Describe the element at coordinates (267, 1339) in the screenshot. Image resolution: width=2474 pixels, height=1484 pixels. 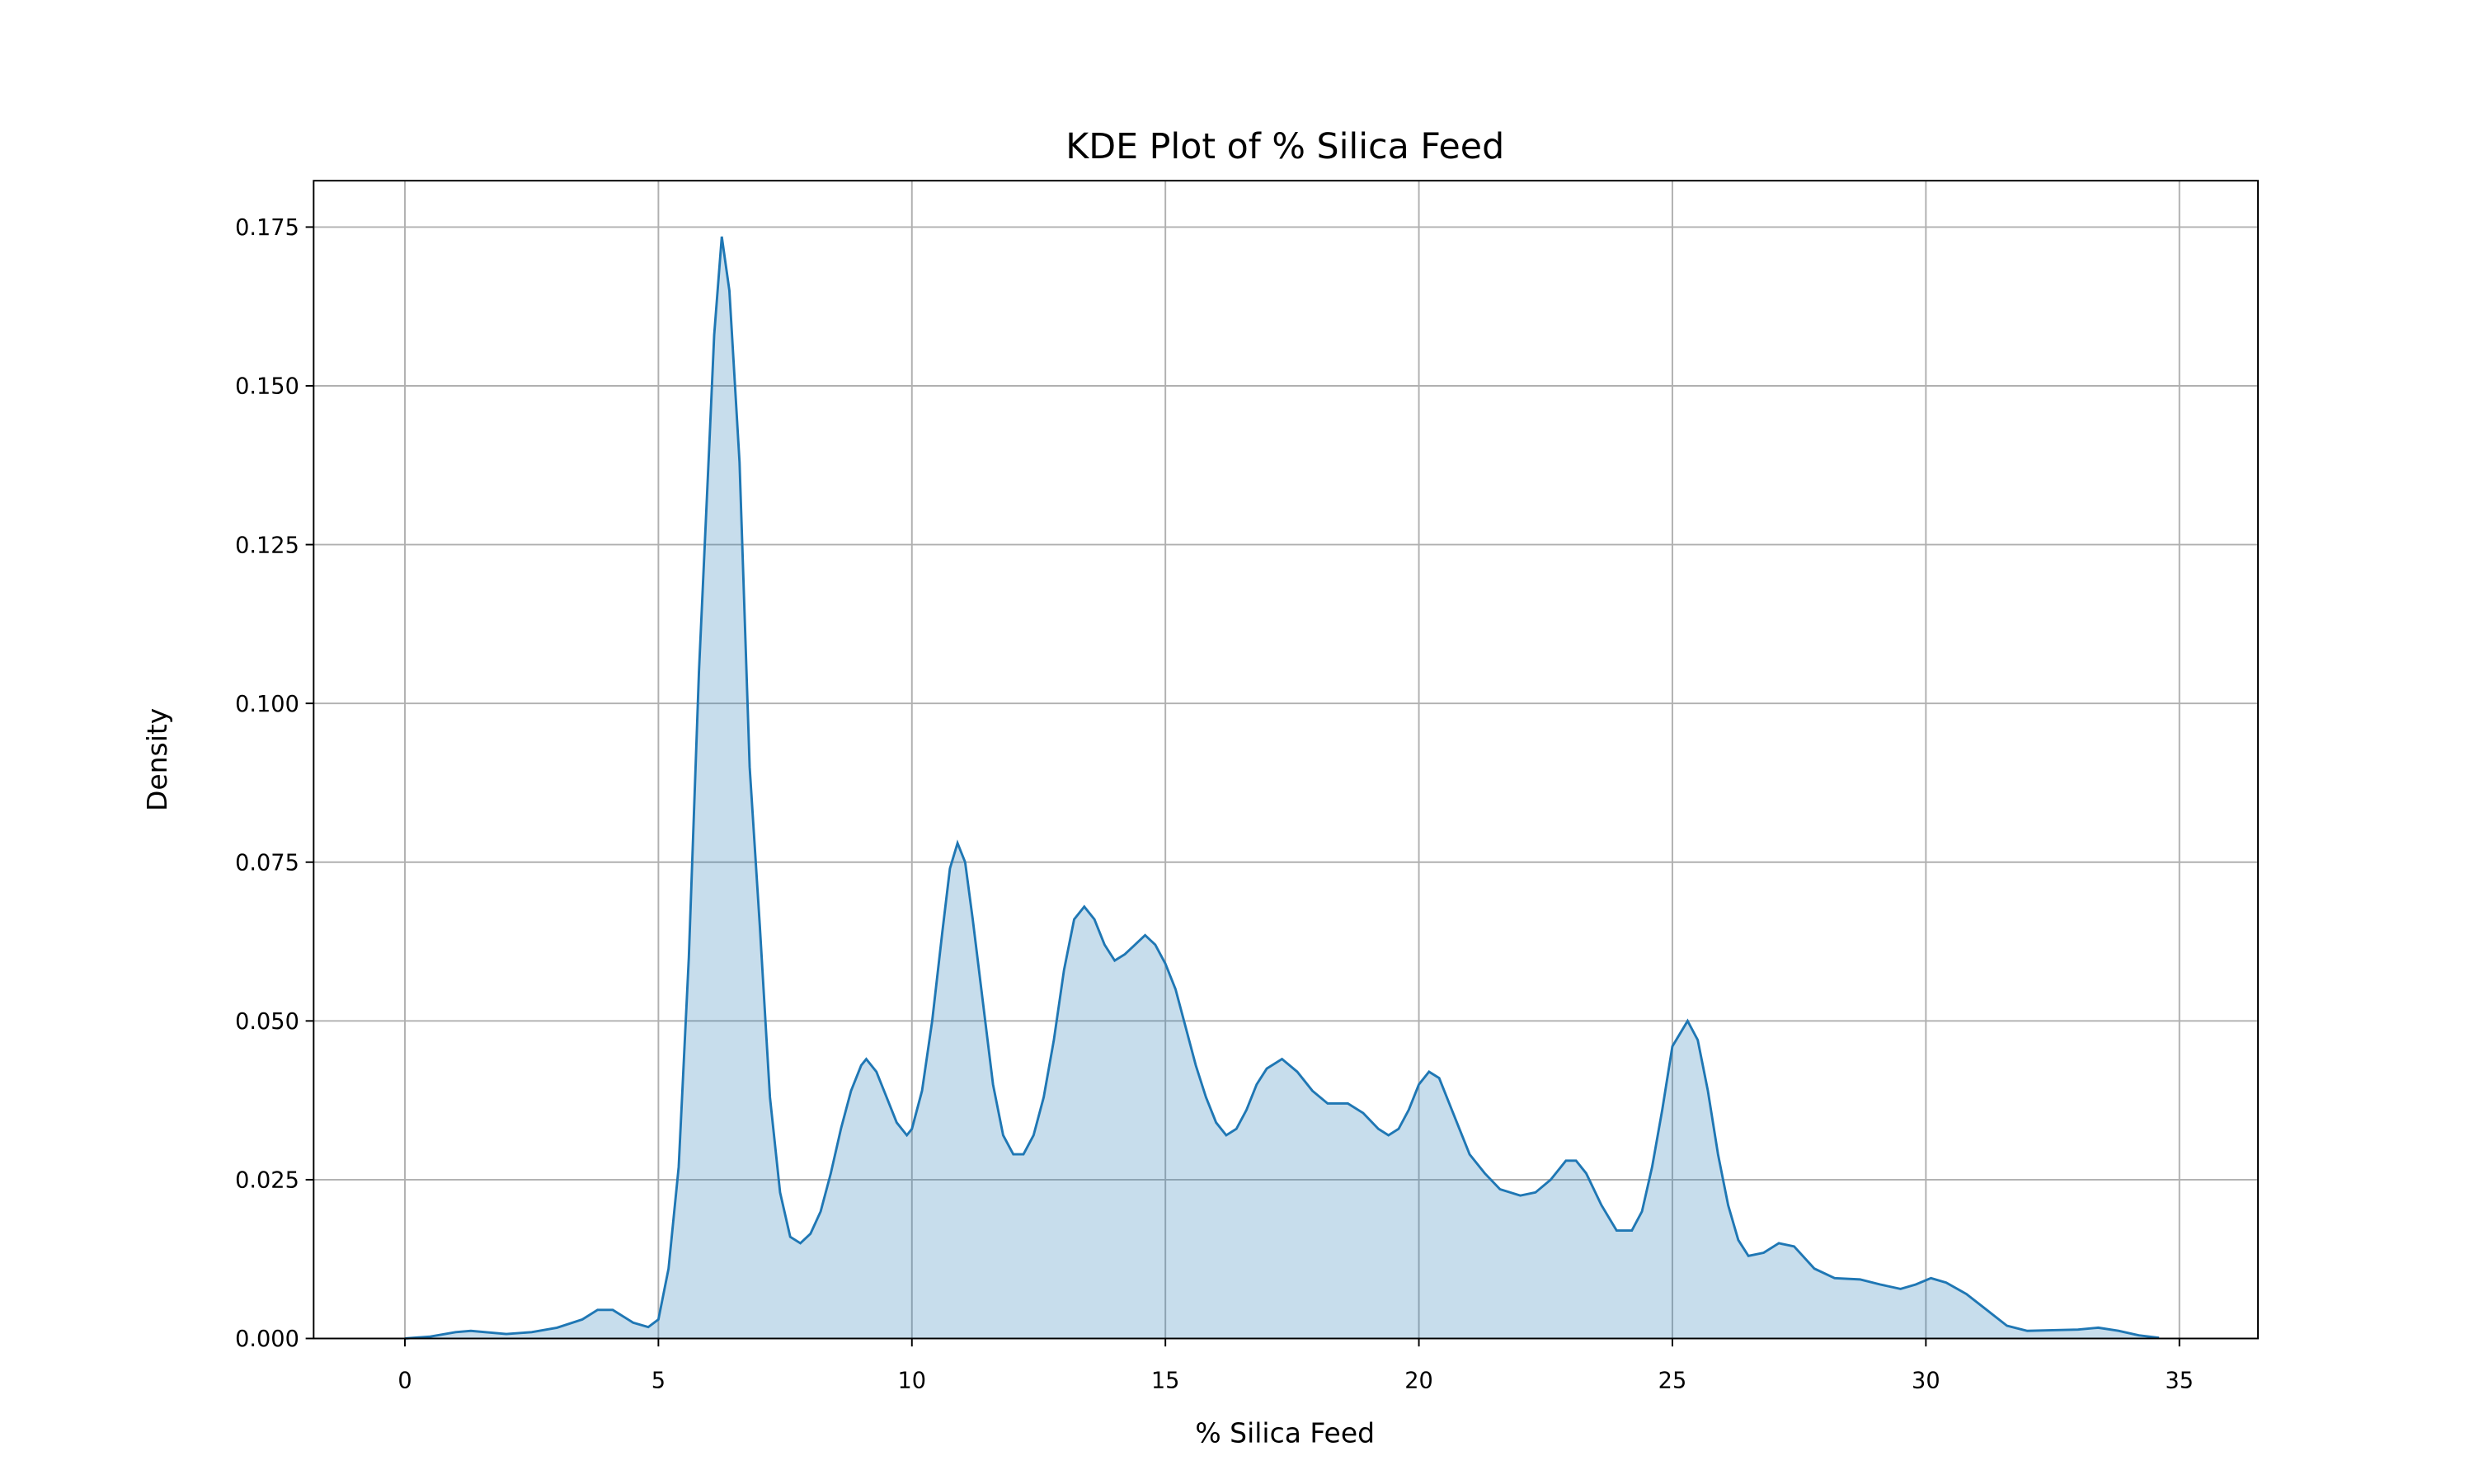
I see `y-tick-label: 0.000` at that location.